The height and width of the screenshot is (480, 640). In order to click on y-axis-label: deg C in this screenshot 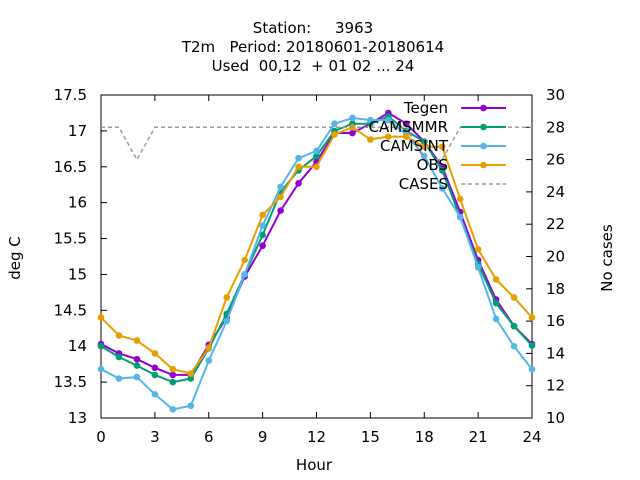, I will do `click(15, 258)`.